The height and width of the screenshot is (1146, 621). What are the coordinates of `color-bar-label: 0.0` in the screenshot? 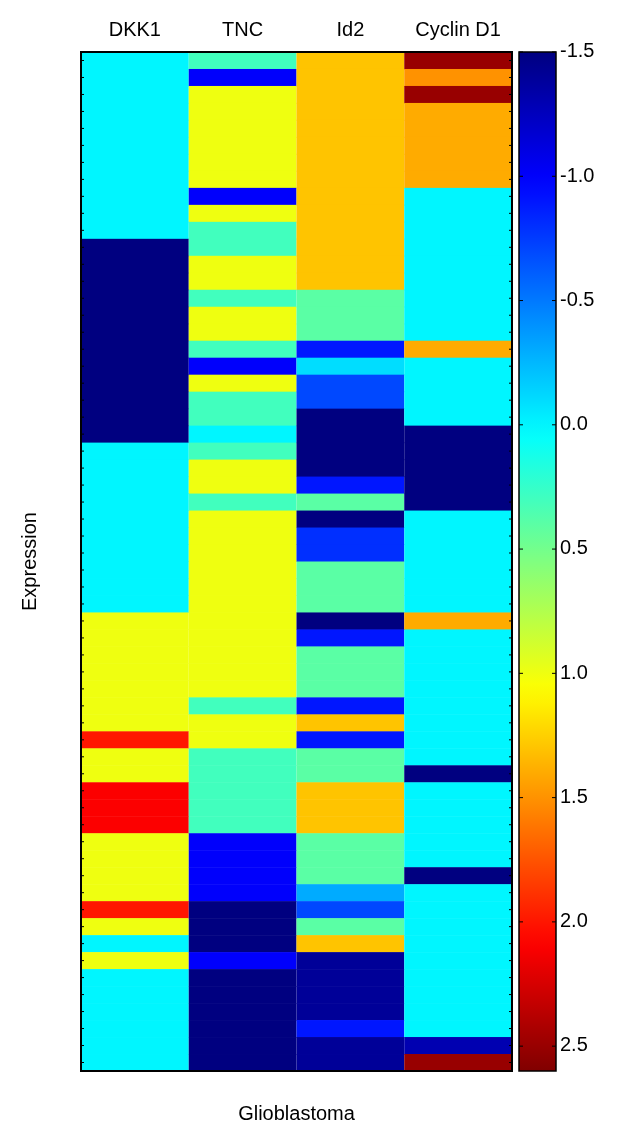 It's located at (574, 423).